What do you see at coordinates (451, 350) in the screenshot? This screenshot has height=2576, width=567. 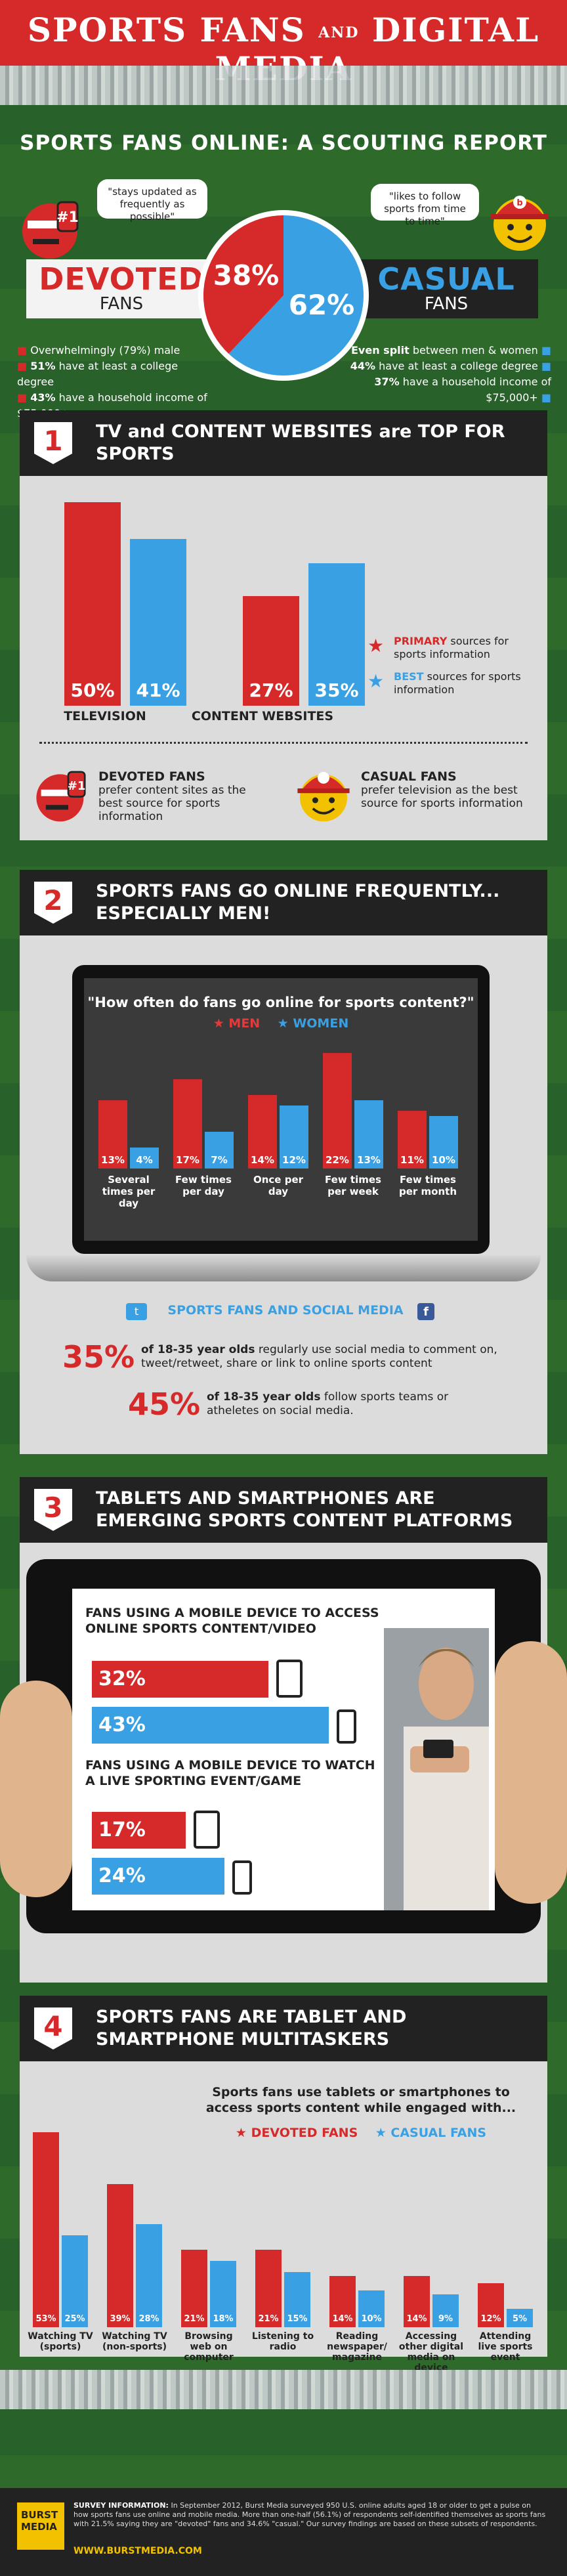 I see `casual-fact: Even split between men & women ■` at bounding box center [451, 350].